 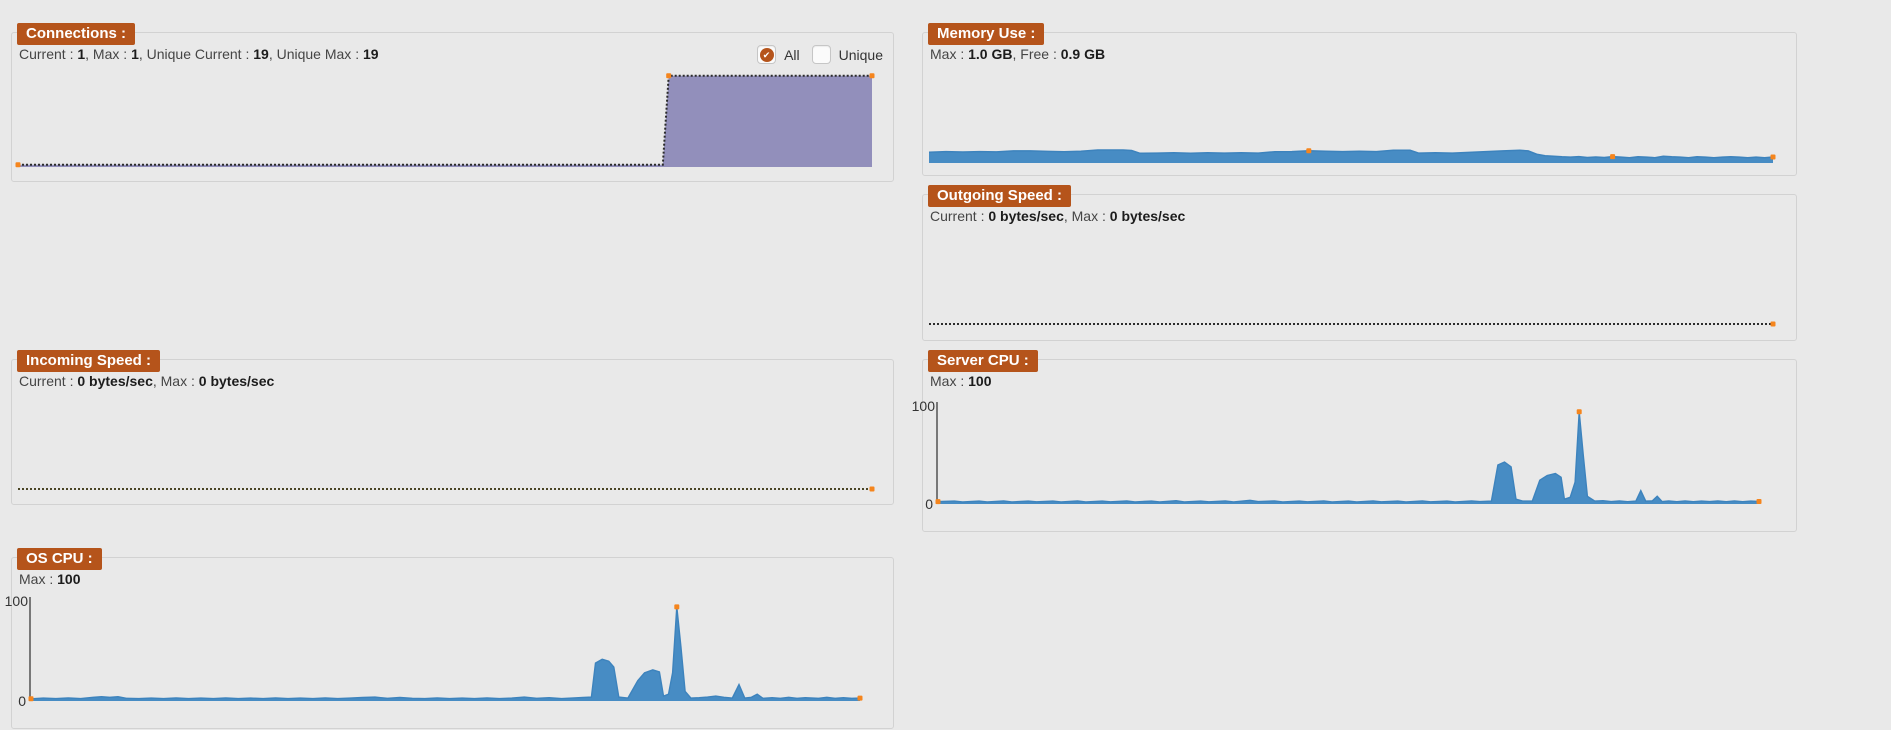 What do you see at coordinates (16, 601) in the screenshot?
I see `os-cpu-ymax-label: 100` at bounding box center [16, 601].